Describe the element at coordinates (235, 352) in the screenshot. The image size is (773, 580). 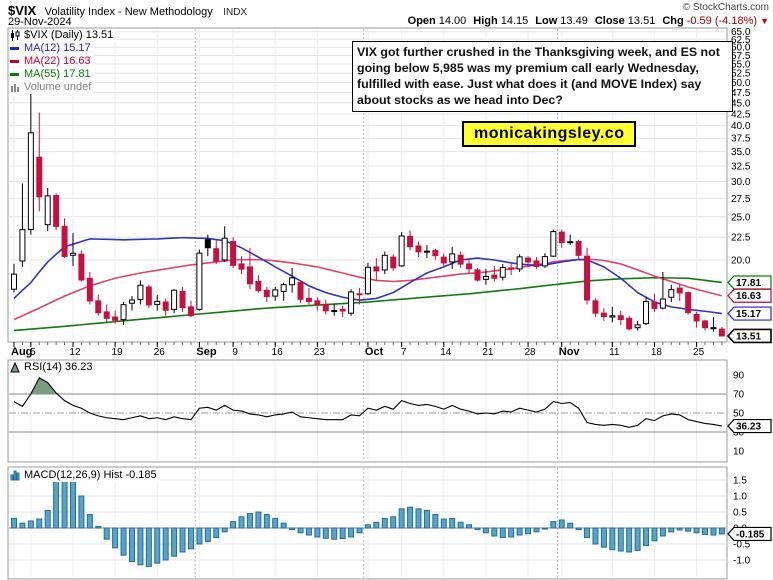
I see `x-axis-day-label: 9` at that location.